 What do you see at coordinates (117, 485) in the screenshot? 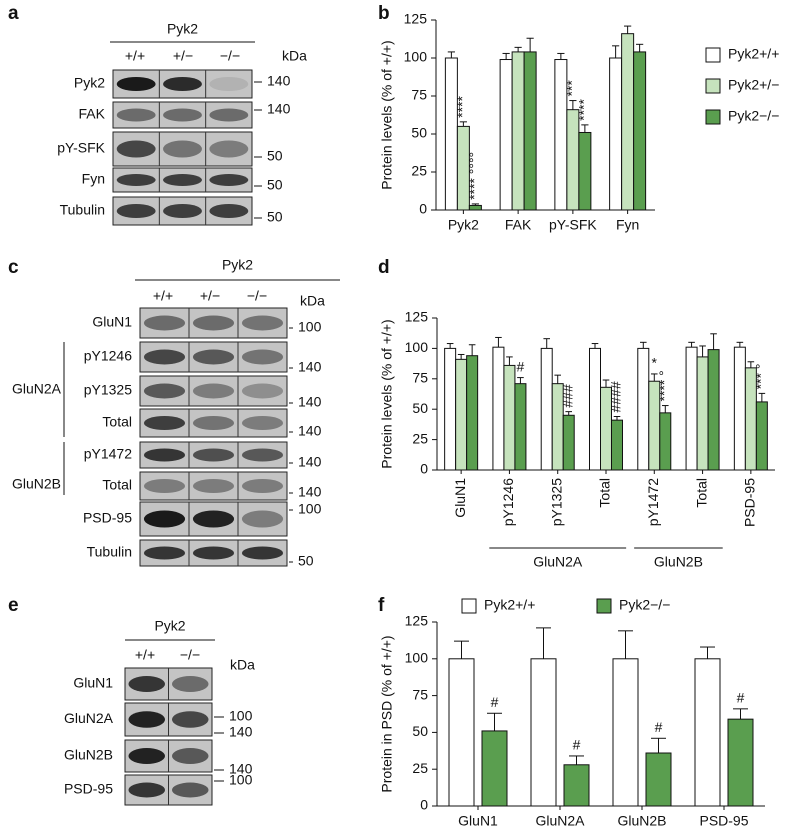
I see `row-label: Total` at bounding box center [117, 485].